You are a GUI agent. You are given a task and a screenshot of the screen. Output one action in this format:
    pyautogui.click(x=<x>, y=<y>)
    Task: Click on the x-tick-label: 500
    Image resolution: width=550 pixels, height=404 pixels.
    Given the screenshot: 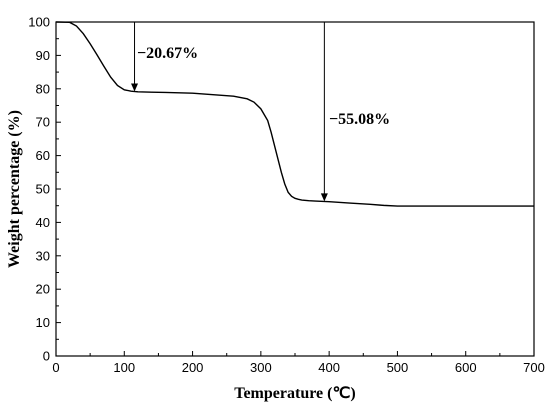 What is the action you would take?
    pyautogui.click(x=398, y=367)
    